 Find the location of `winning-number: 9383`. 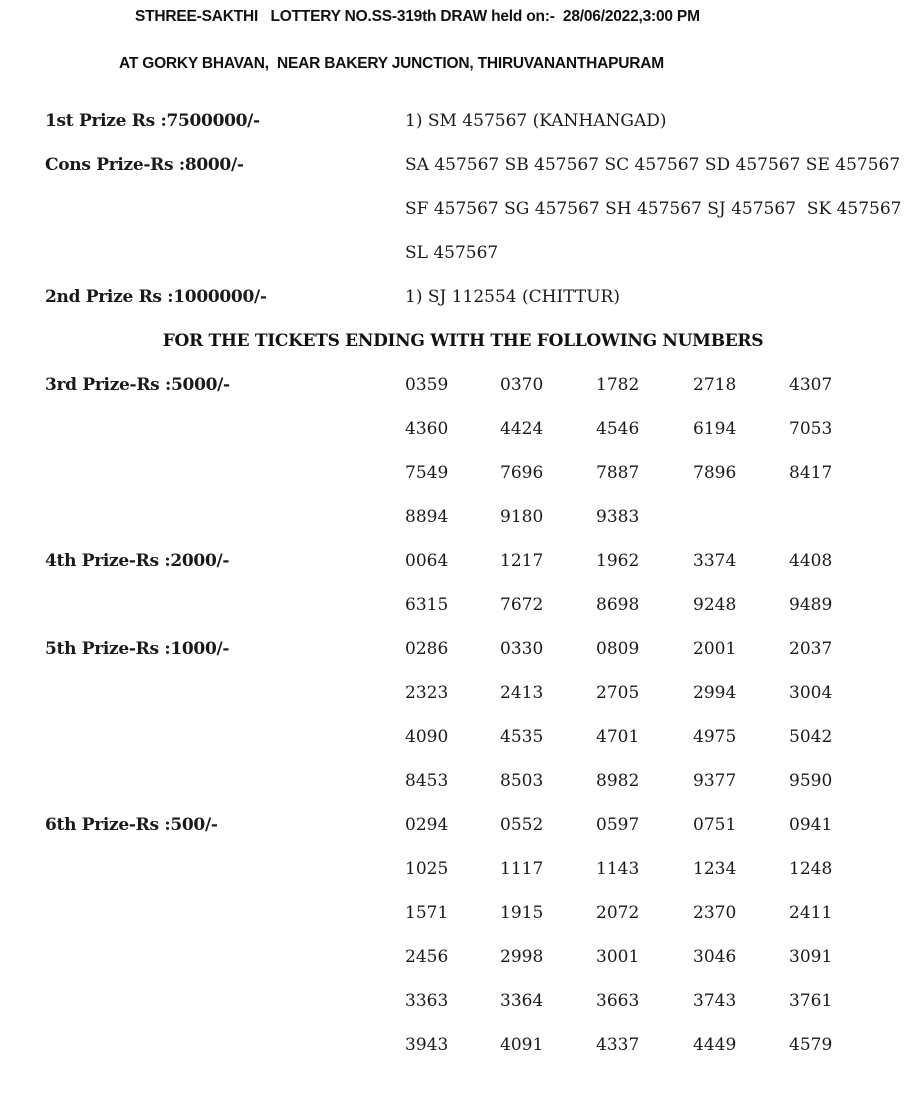

winning-number: 9383 is located at coordinates (618, 517).